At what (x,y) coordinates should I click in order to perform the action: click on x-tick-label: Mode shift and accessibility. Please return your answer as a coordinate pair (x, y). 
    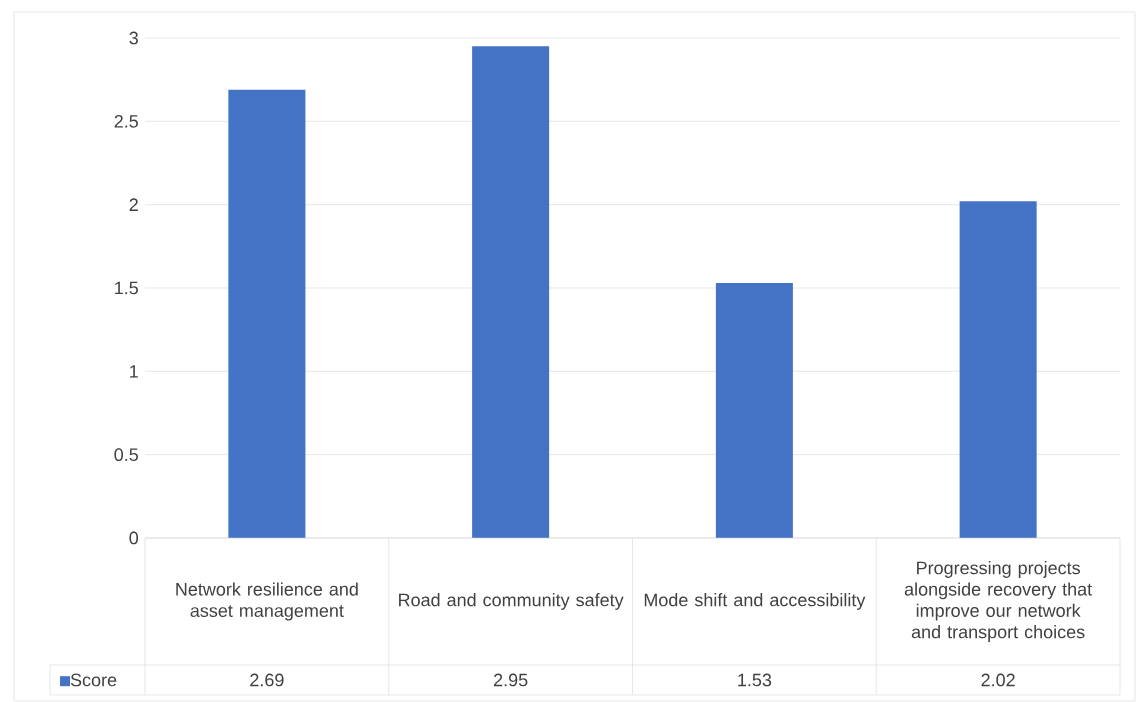
    Looking at the image, I should click on (755, 601).